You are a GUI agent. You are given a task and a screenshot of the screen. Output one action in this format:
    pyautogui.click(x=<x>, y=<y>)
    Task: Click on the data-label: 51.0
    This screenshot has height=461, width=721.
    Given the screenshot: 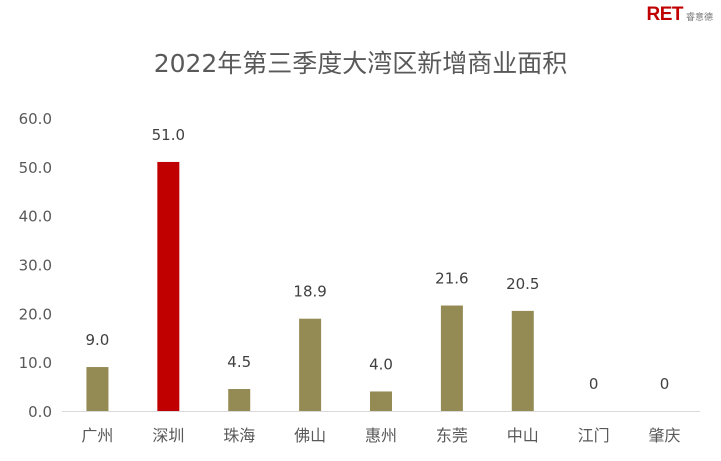 What is the action you would take?
    pyautogui.click(x=168, y=135)
    